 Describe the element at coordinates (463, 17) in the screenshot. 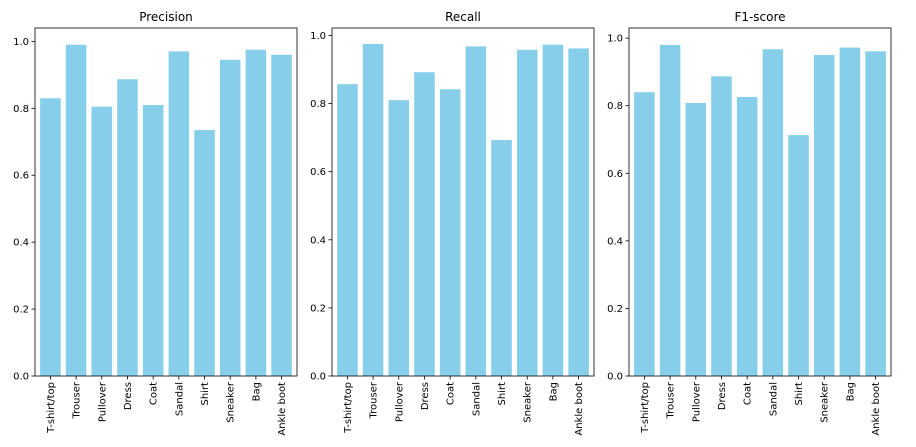

I see `chart-title: Recall` at that location.